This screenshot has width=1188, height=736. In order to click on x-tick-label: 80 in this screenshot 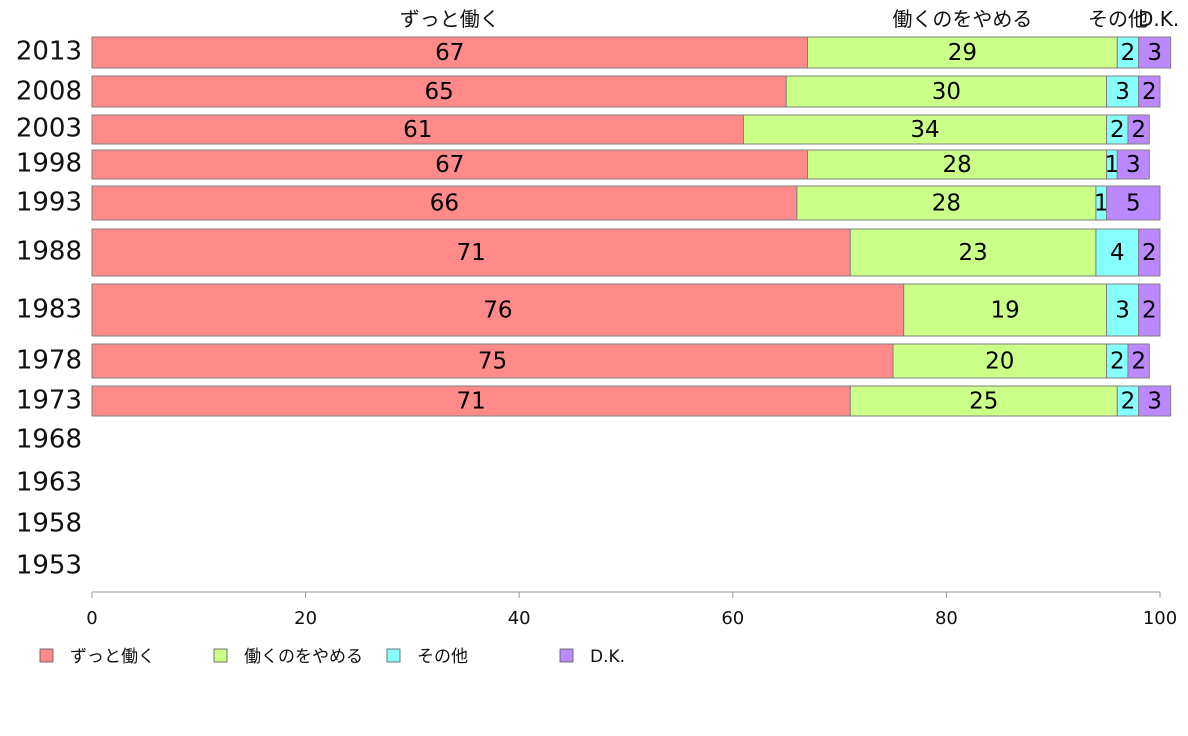, I will do `click(946, 618)`.